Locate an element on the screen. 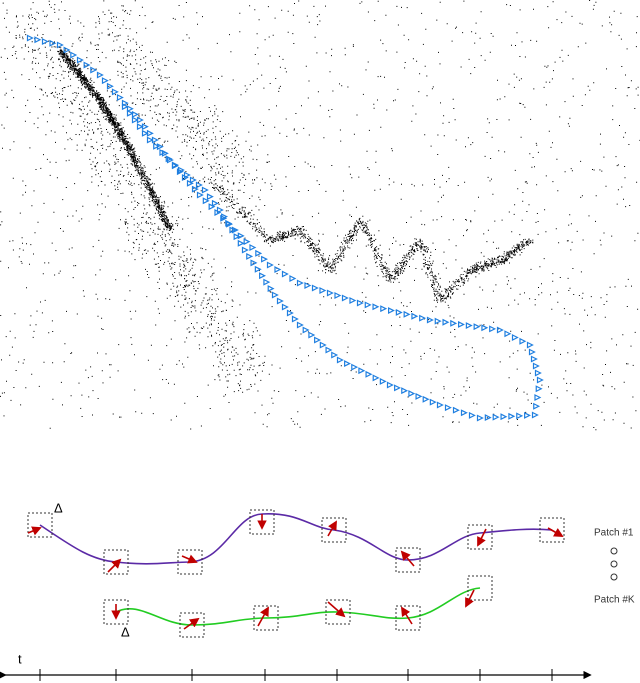 Image resolution: width=640 pixels, height=683 pixels. time-ticks is located at coordinates (296, 675).